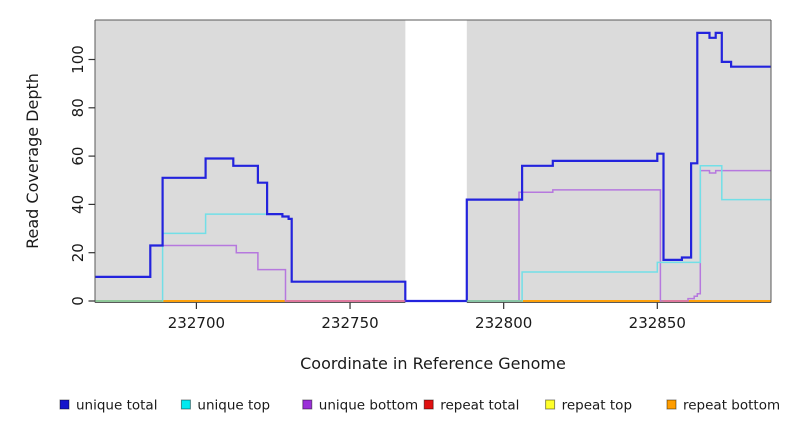 The width and height of the screenshot is (792, 432). I want to click on x-tick-label: 232750, so click(349, 323).